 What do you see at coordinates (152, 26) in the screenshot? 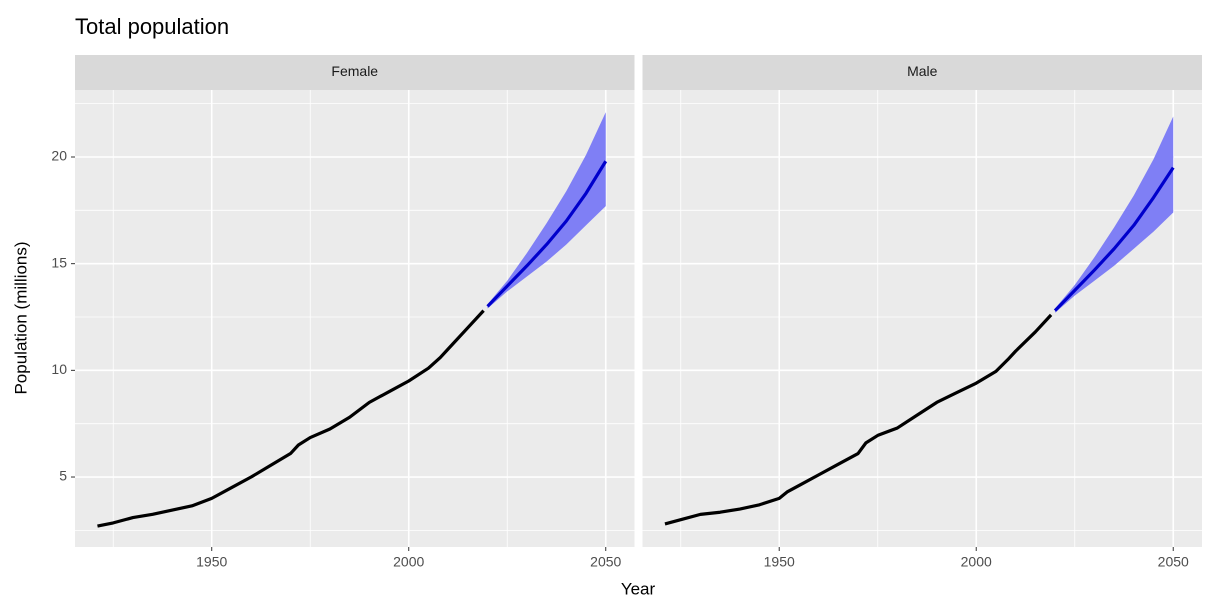
I see `chart-title: Total population` at bounding box center [152, 26].